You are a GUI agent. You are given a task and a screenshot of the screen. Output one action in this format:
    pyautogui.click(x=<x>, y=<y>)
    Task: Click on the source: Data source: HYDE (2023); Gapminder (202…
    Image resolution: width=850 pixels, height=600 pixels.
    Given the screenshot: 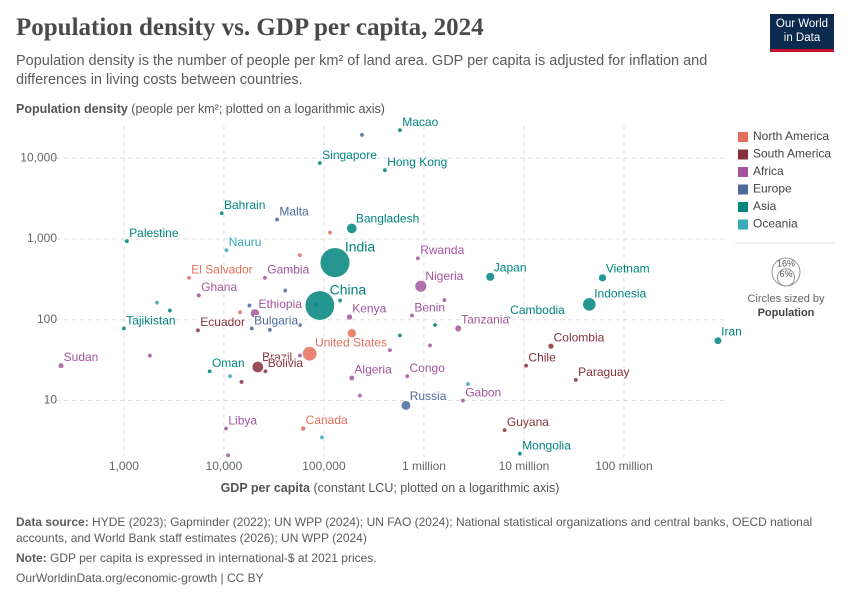 What is the action you would take?
    pyautogui.click(x=421, y=530)
    